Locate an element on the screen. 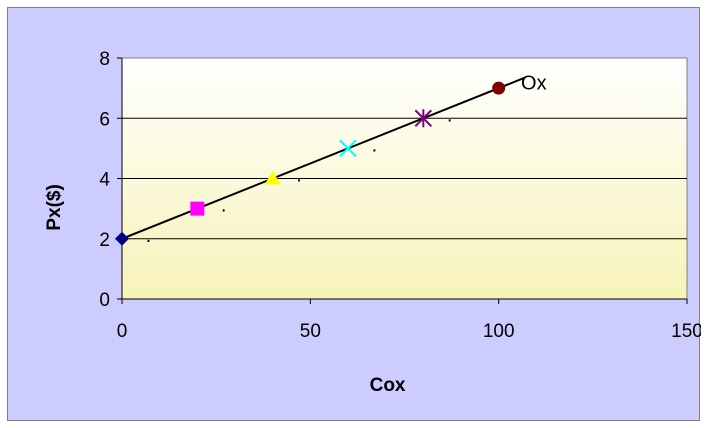 The image size is (707, 428). y-tick-label-0: 0 is located at coordinates (104, 300).